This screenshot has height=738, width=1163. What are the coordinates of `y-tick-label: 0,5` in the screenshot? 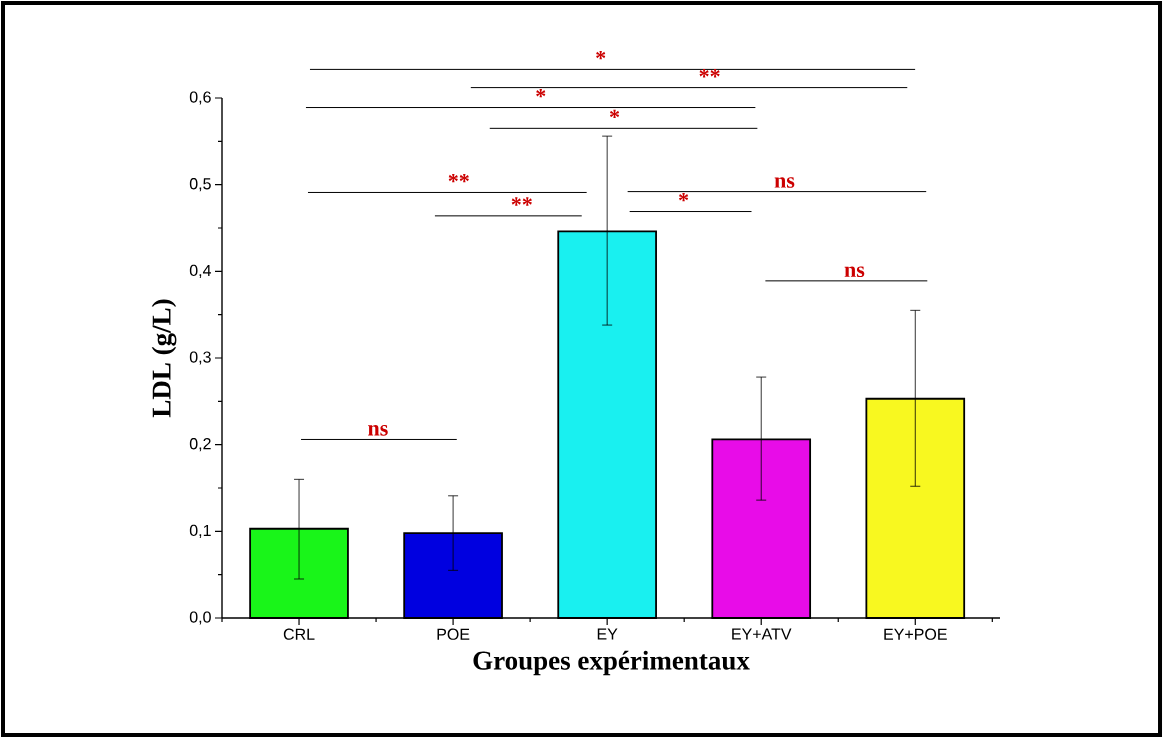 It's located at (200, 185).